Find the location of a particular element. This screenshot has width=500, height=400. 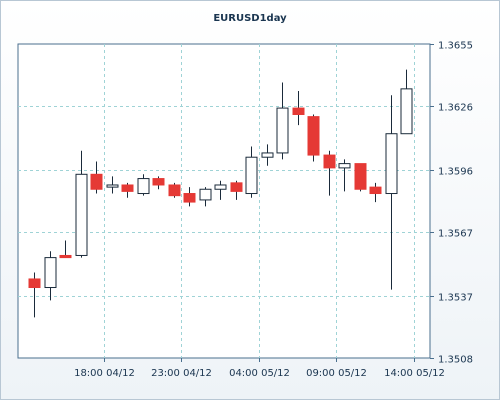

y-tick-label: 1.3508 is located at coordinates (455, 360).